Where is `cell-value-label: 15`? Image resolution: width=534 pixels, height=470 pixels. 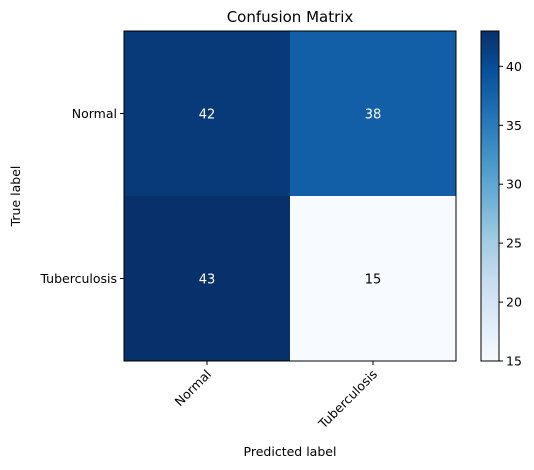 cell-value-label: 15 is located at coordinates (373, 280).